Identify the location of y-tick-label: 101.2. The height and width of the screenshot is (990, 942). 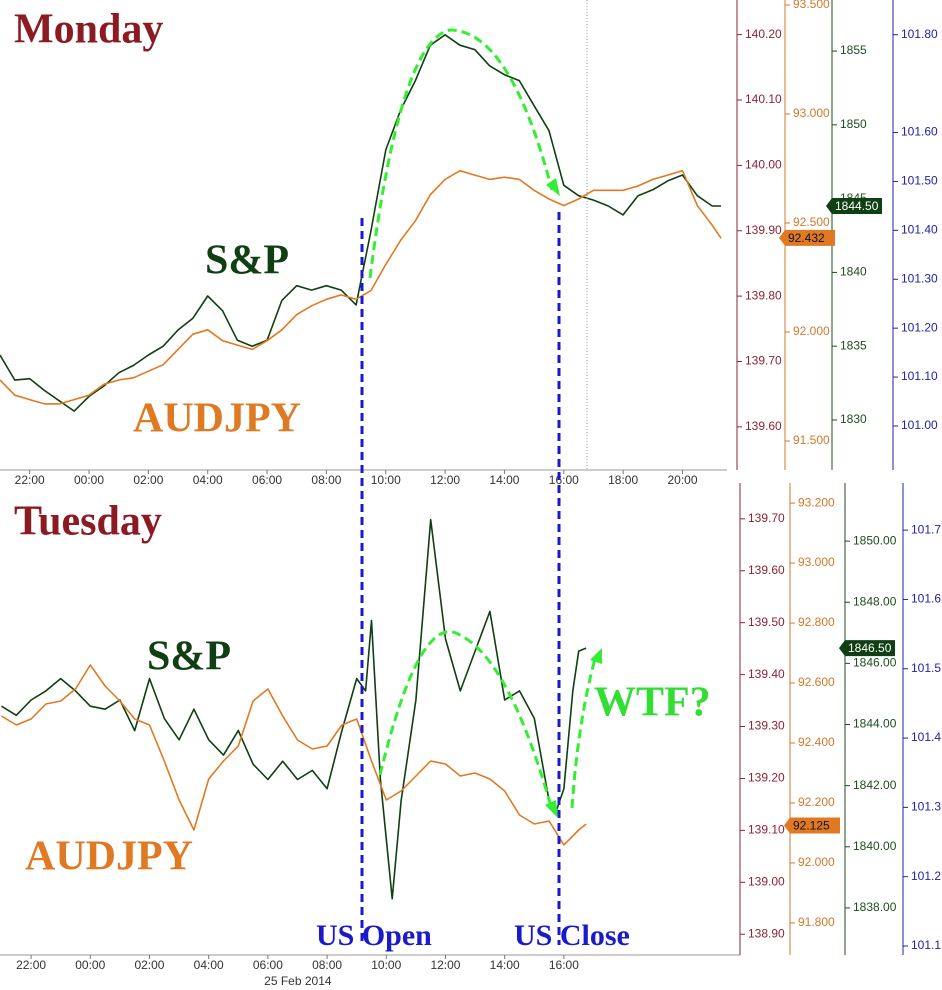
(926, 876).